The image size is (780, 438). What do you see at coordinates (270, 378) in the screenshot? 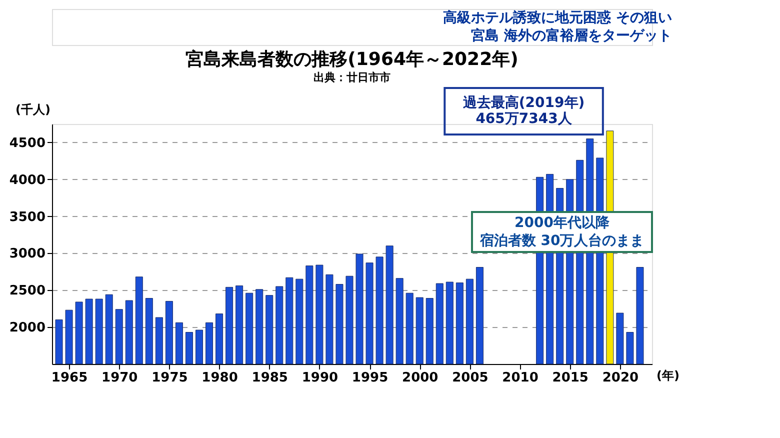
I see `x-tick-label: 1985` at bounding box center [270, 378].